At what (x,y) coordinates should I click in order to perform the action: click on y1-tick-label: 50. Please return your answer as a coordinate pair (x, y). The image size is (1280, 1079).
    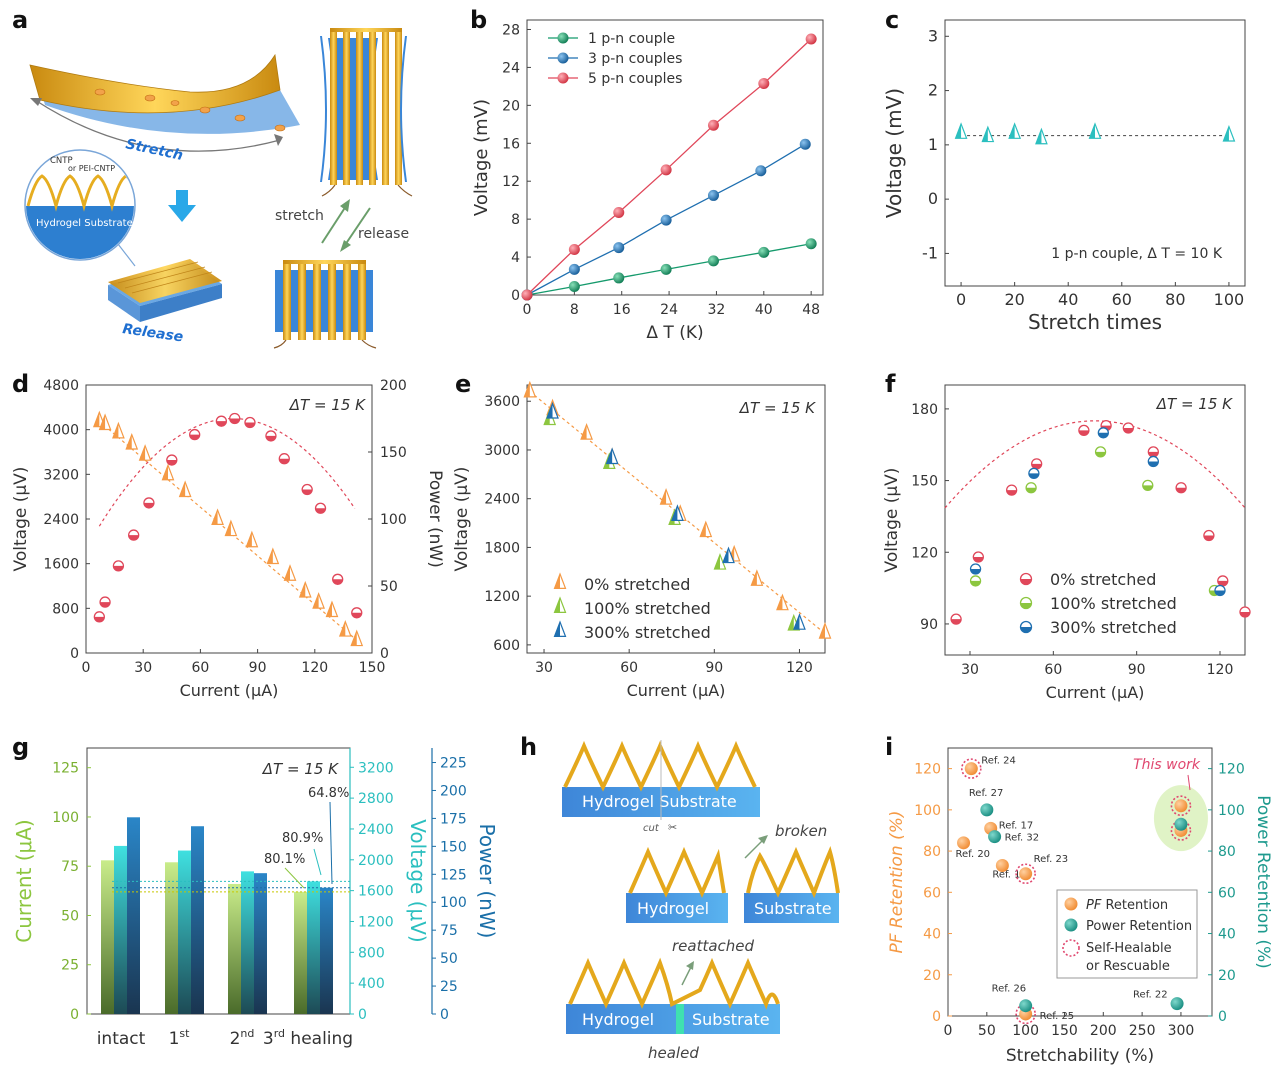
    Looking at the image, I should click on (70, 916).